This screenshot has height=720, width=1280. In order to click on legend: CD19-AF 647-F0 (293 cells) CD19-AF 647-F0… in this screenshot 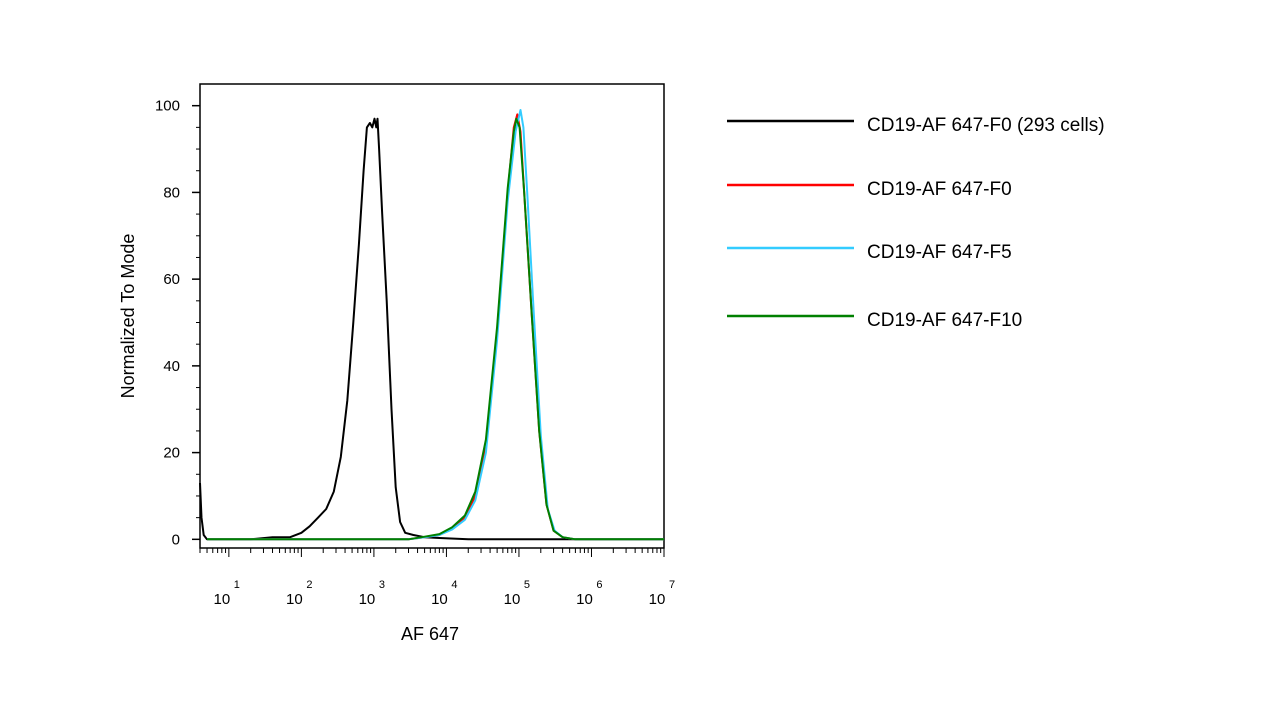, I will do `click(916, 223)`.